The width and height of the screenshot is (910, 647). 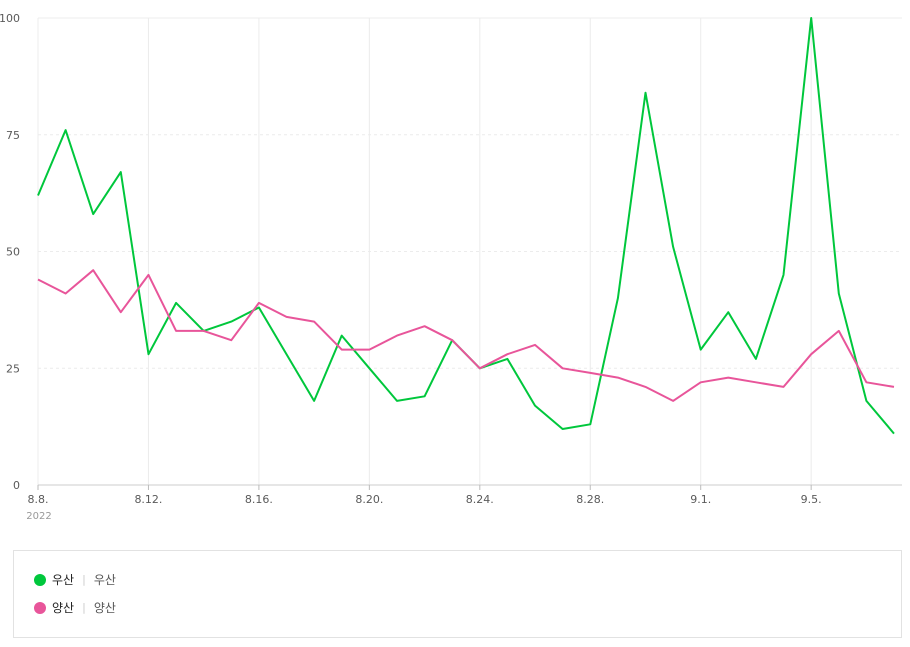 I want to click on x-tick-label: 8.28., so click(x=590, y=499).